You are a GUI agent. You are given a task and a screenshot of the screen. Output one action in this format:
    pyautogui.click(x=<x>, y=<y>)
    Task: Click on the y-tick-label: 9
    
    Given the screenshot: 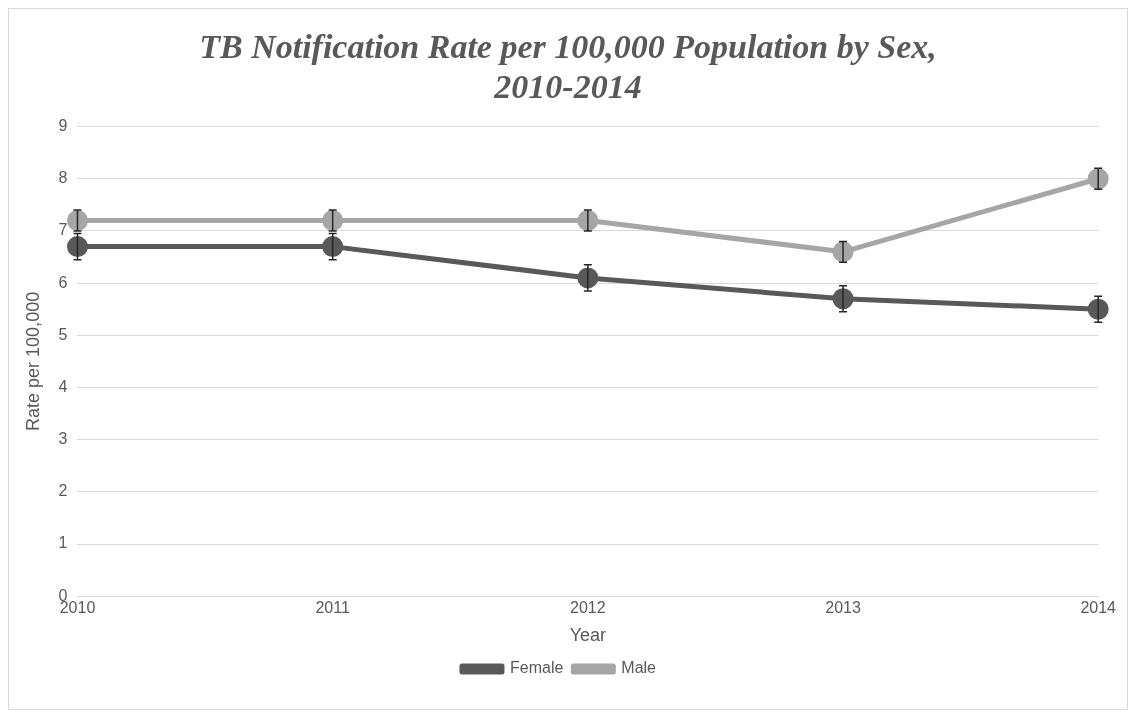 What is the action you would take?
    pyautogui.click(x=63, y=126)
    